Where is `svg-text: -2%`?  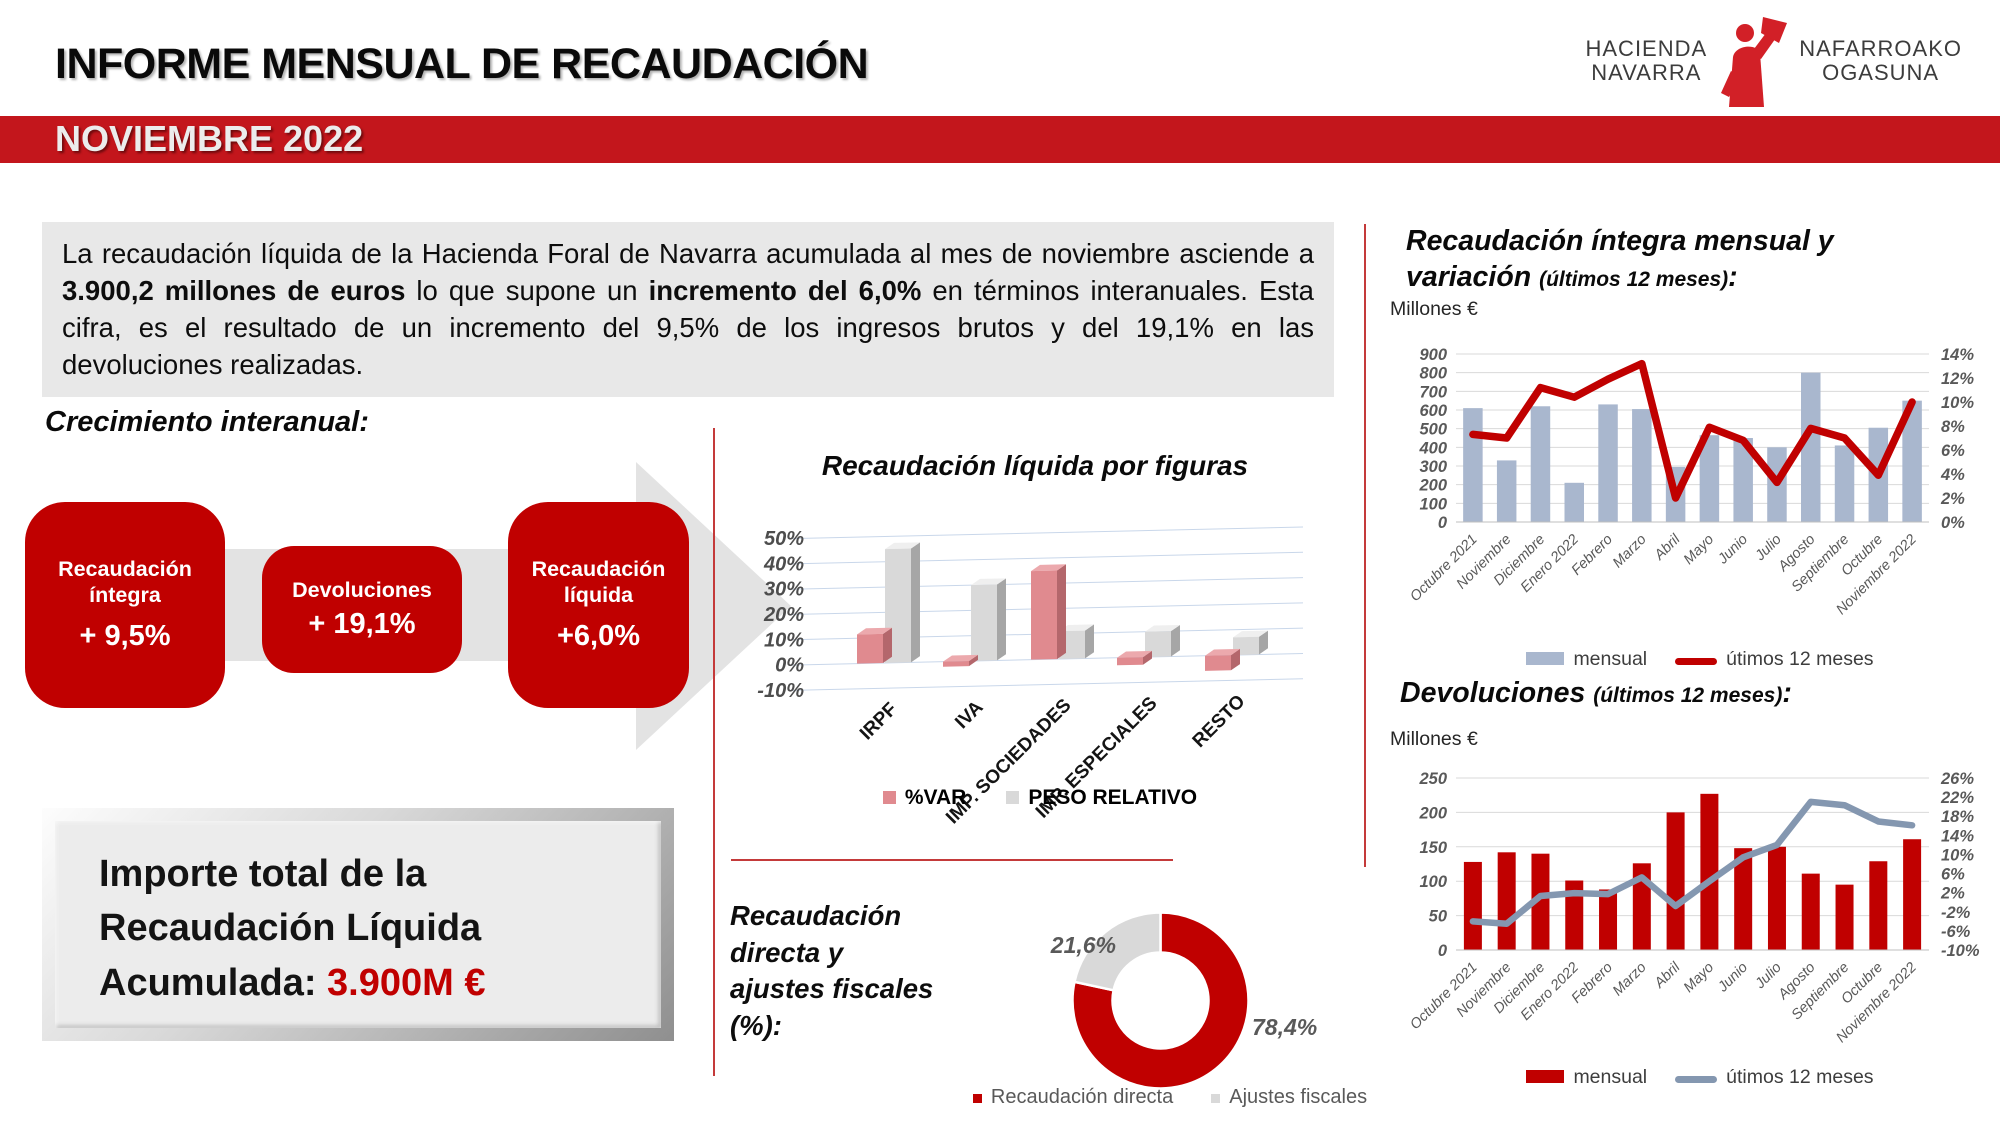 svg-text: -2% is located at coordinates (1956, 913).